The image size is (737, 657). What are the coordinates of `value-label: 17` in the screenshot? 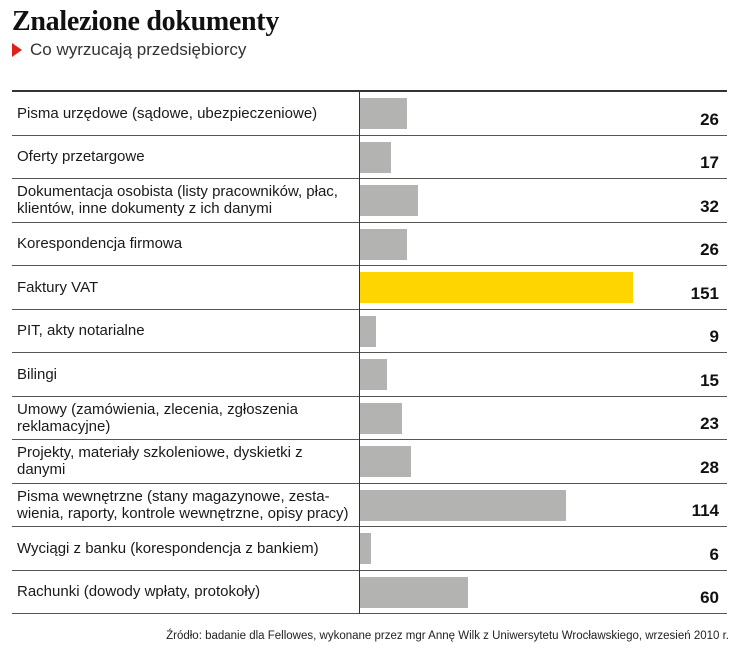 It's located at (709, 162).